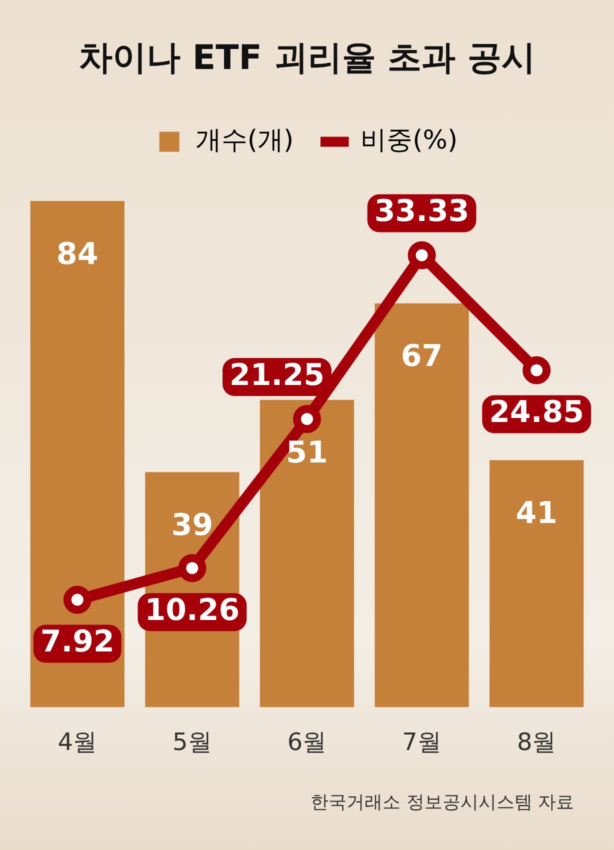  Describe the element at coordinates (422, 212) in the screenshot. I see `data-label: 33.33` at that location.